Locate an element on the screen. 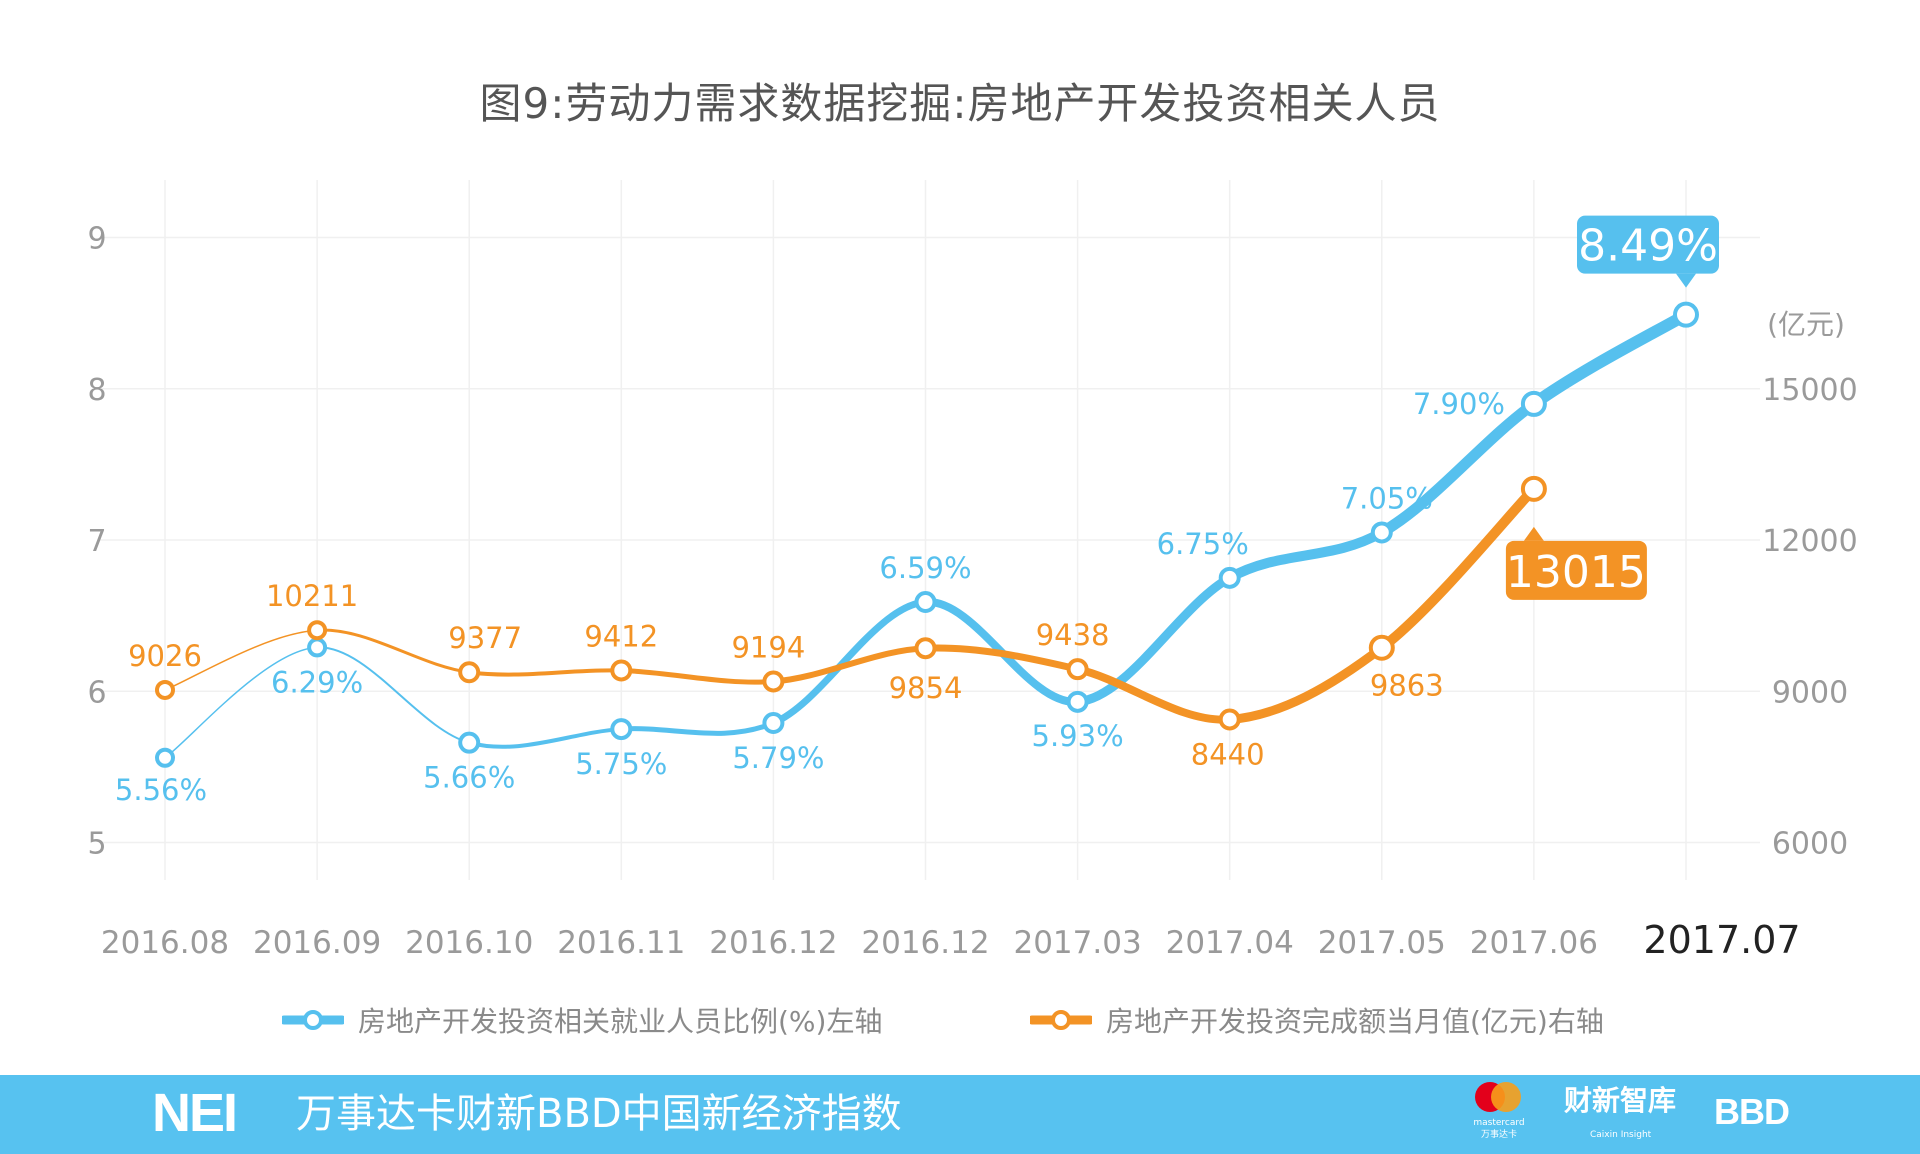  x-tick-label: 2016.08 is located at coordinates (165, 943).